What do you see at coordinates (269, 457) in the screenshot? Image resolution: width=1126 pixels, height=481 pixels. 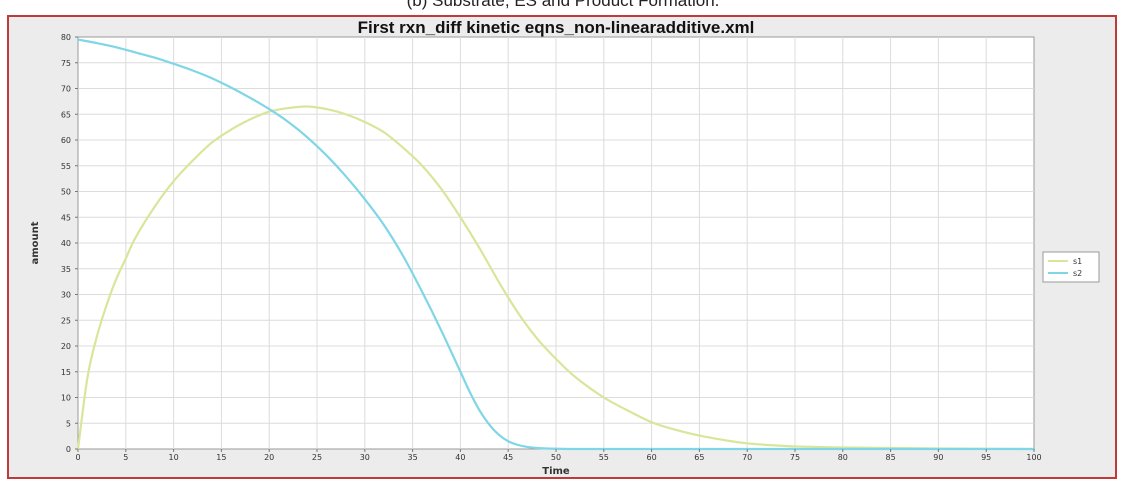 I see `x-tick-label: 20` at bounding box center [269, 457].